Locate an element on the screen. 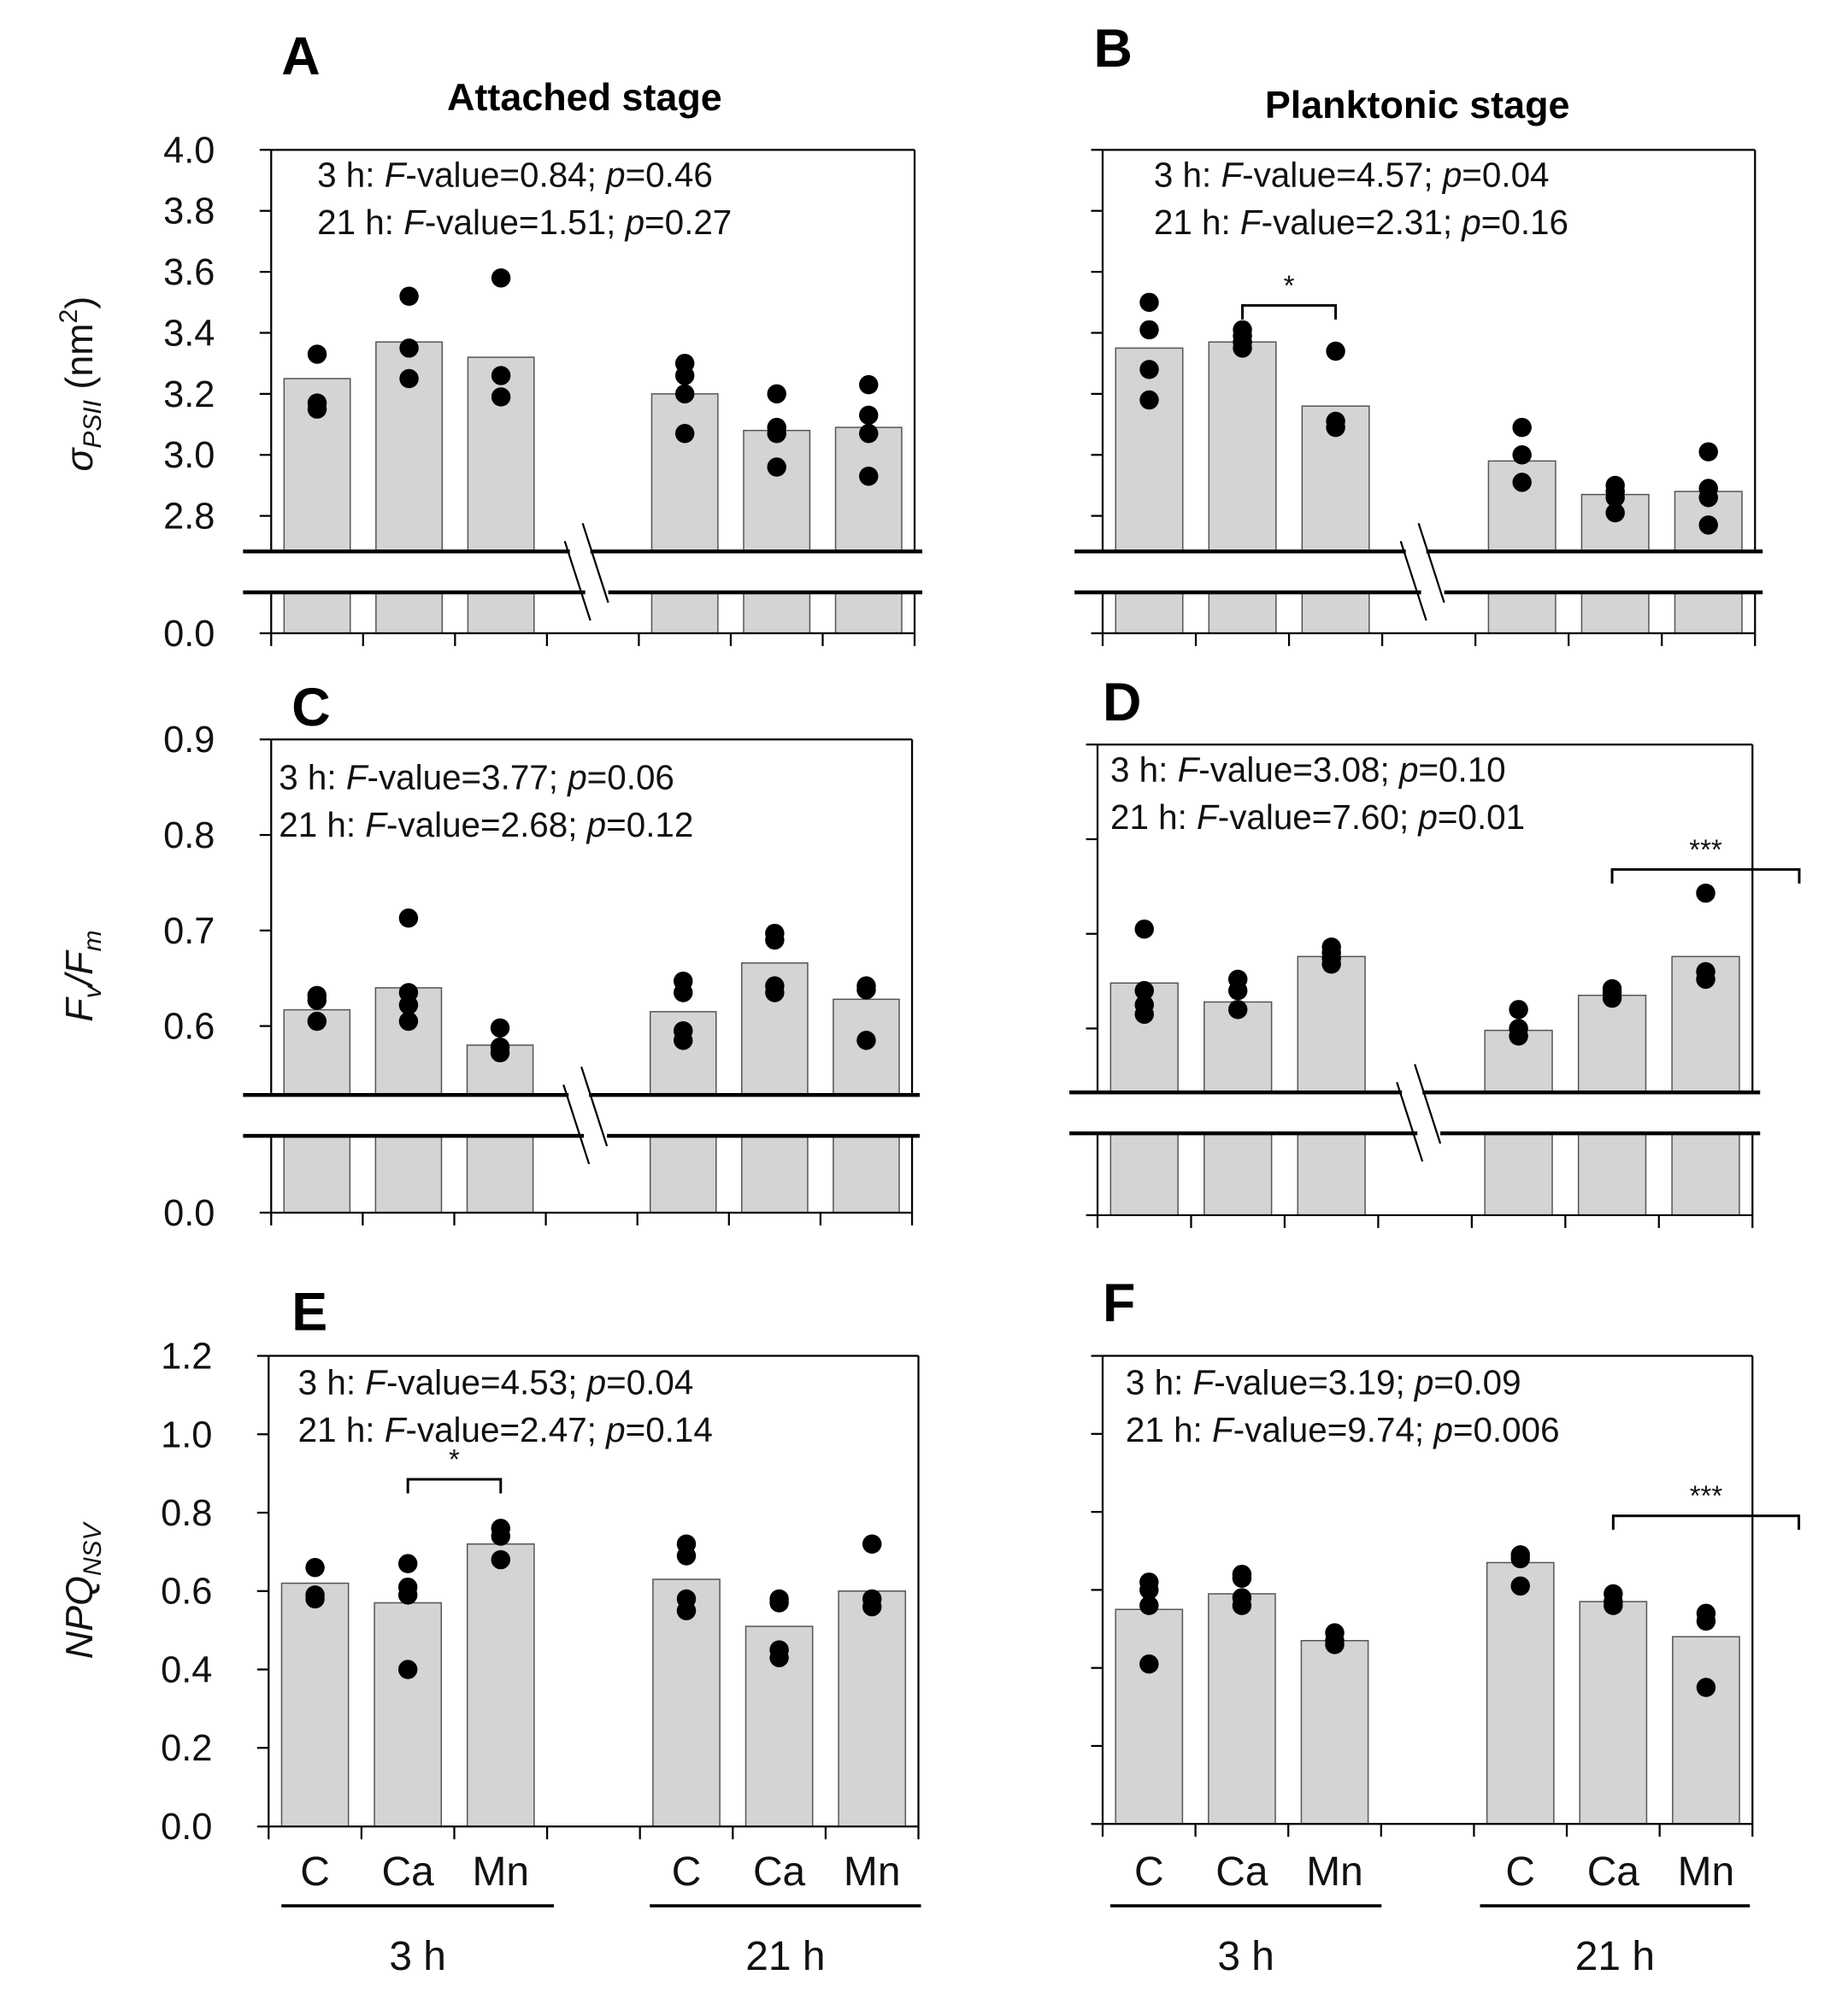  y-axis-label: σPSII (nm2) is located at coordinates (81, 384).